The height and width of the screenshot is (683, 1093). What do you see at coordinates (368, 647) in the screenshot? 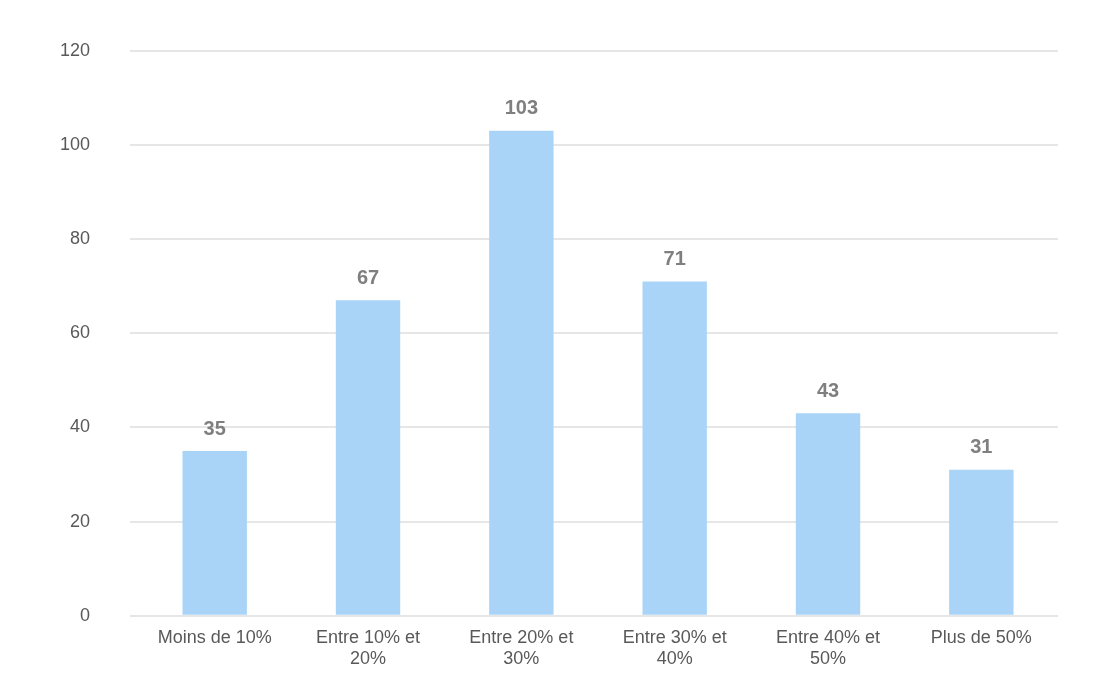
I see `x-tick-label: Entre 10% et 20%` at bounding box center [368, 647].